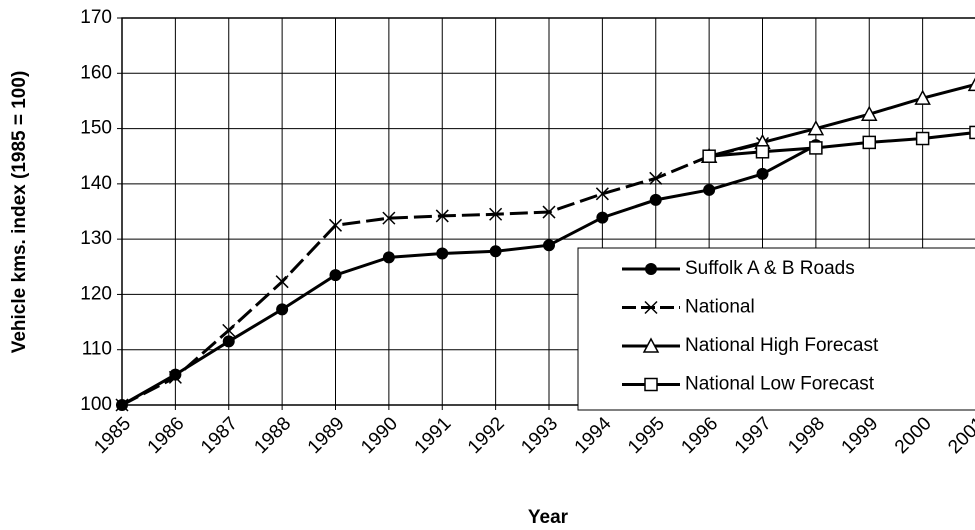  Describe the element at coordinates (770, 268) in the screenshot. I see `legend-label: Suffolk A & B Roads` at that location.